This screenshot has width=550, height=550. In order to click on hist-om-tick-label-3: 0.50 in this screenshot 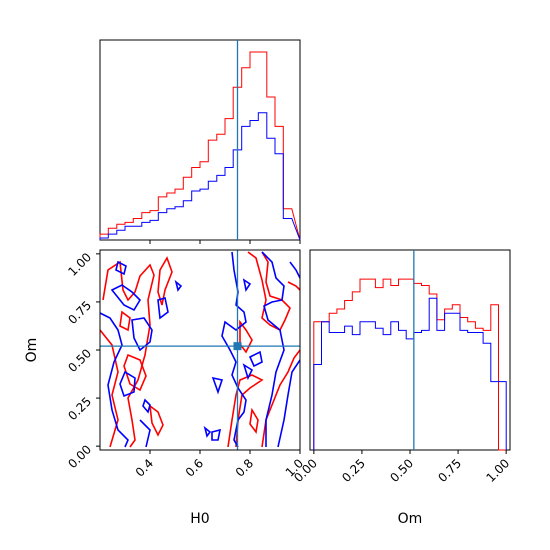, I will do `click(401, 470)`.